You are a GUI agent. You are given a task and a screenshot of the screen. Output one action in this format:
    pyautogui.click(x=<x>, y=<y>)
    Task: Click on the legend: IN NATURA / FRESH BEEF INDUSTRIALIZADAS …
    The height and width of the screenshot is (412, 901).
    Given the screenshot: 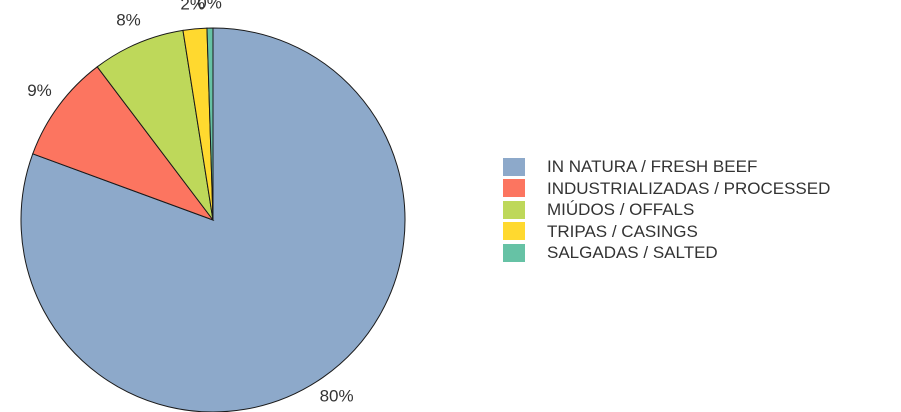 What is the action you would take?
    pyautogui.click(x=666, y=210)
    